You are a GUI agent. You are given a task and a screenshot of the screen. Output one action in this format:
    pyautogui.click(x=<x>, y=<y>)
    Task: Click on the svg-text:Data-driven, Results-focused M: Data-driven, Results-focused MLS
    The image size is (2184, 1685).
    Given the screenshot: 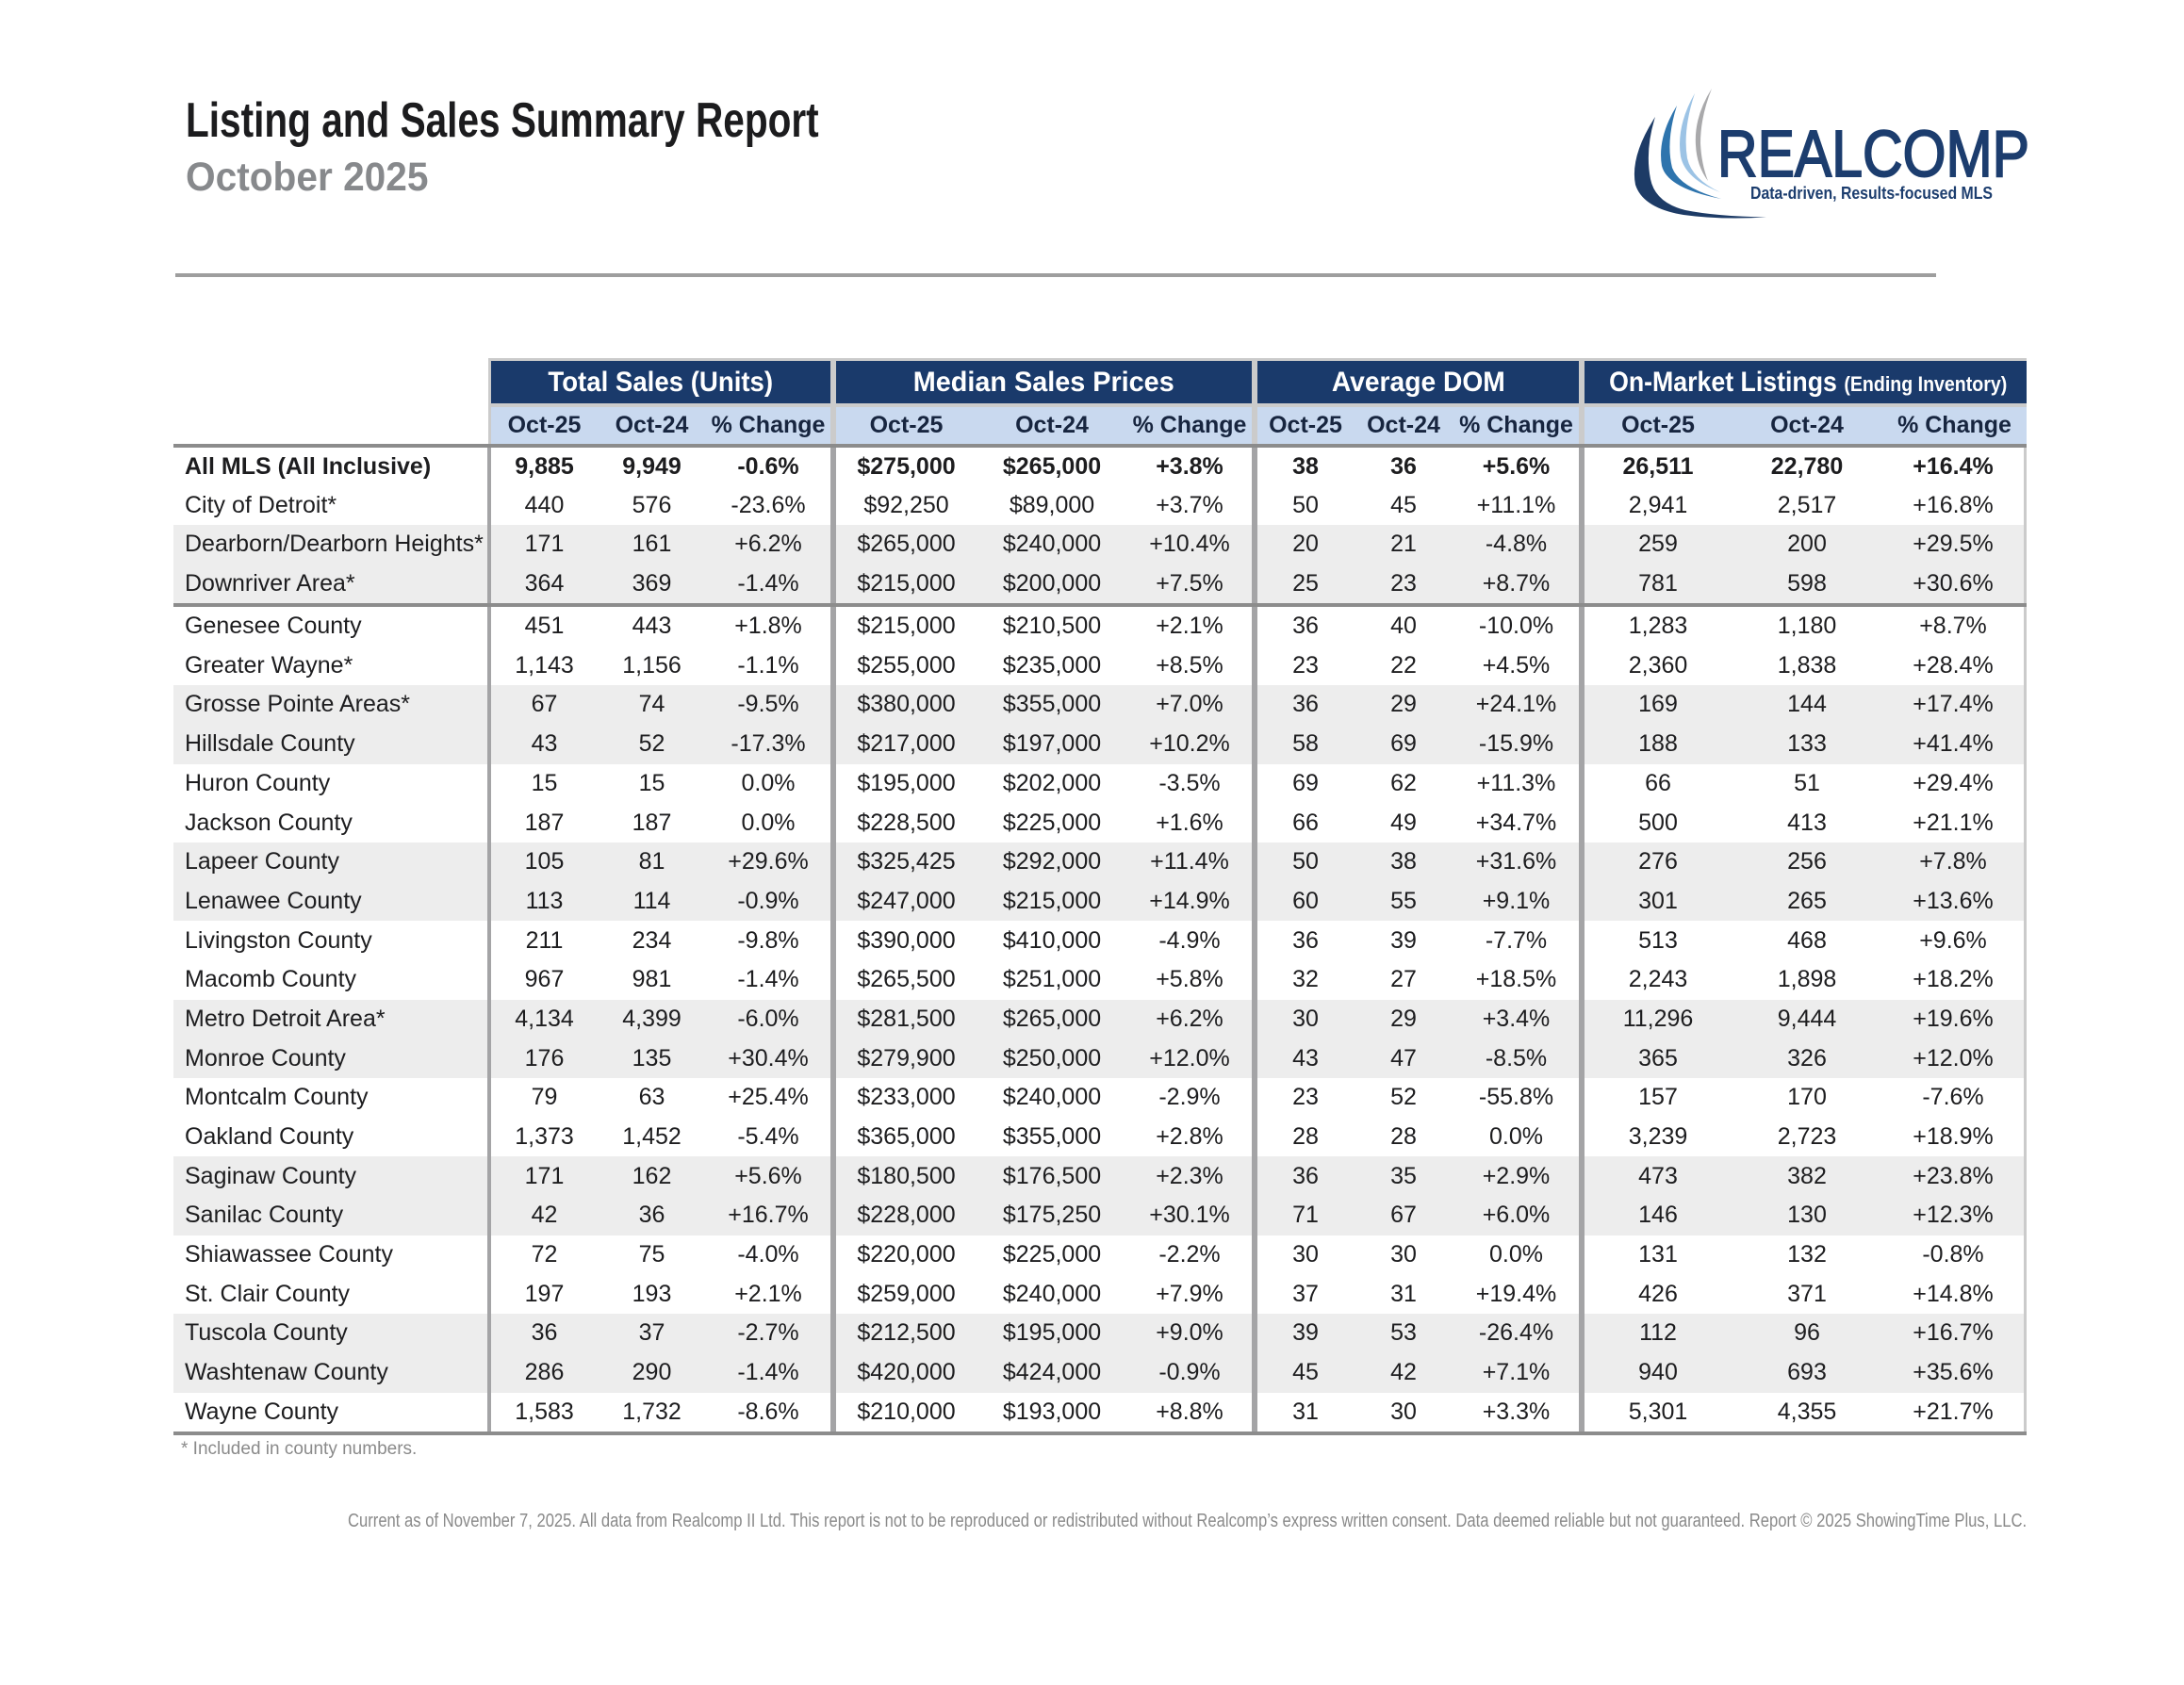 What is the action you would take?
    pyautogui.click(x=1871, y=193)
    